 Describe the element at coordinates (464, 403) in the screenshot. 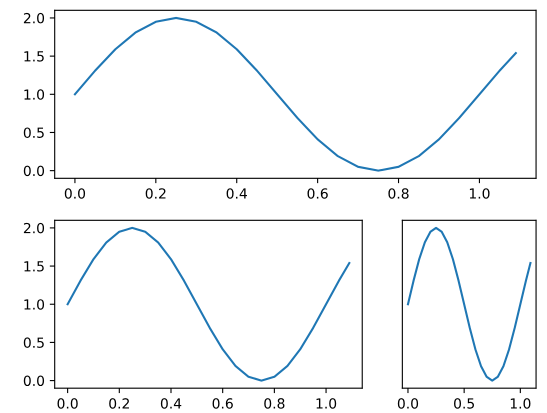

I see `x-tick-label: 0.5` at that location.